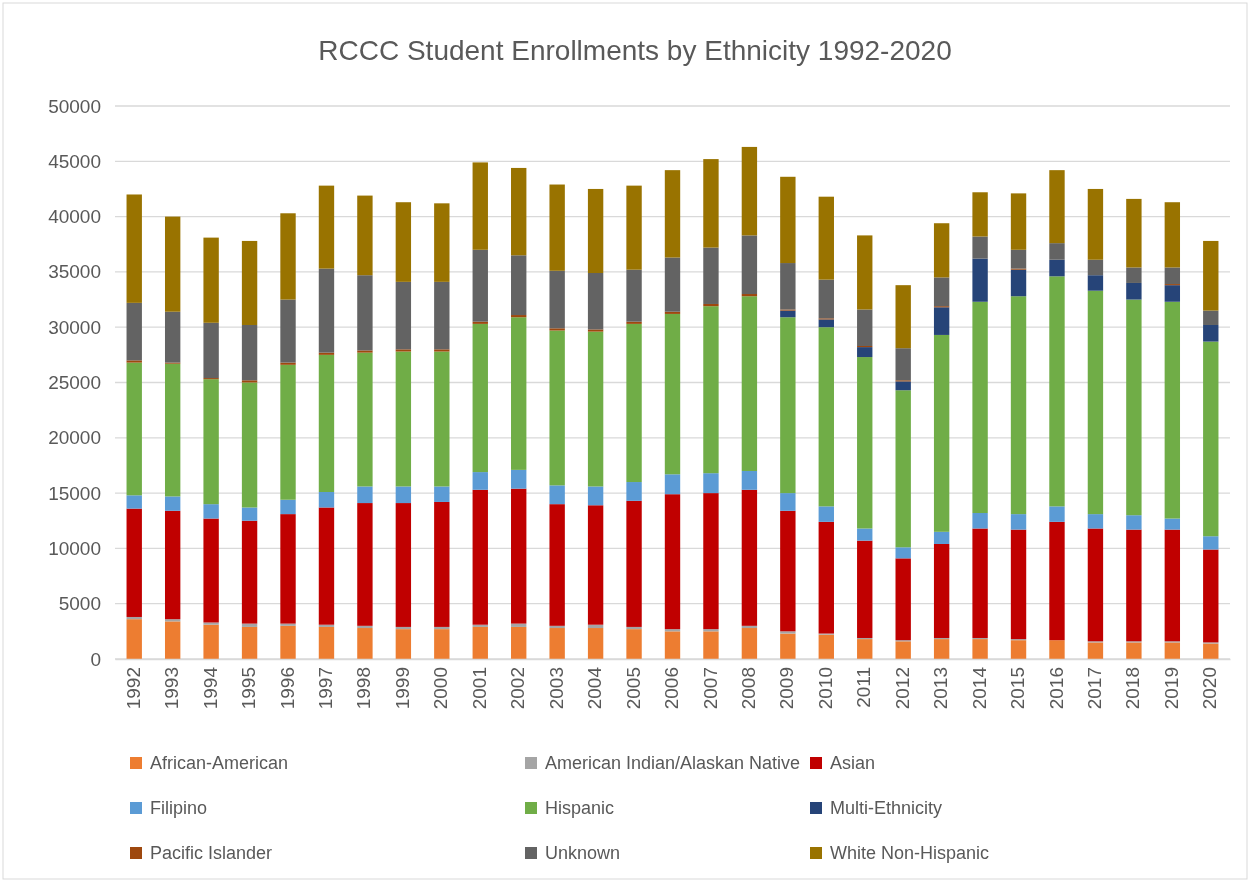 The height and width of the screenshot is (884, 1250). I want to click on x-tick-label: 1994, so click(210, 688).